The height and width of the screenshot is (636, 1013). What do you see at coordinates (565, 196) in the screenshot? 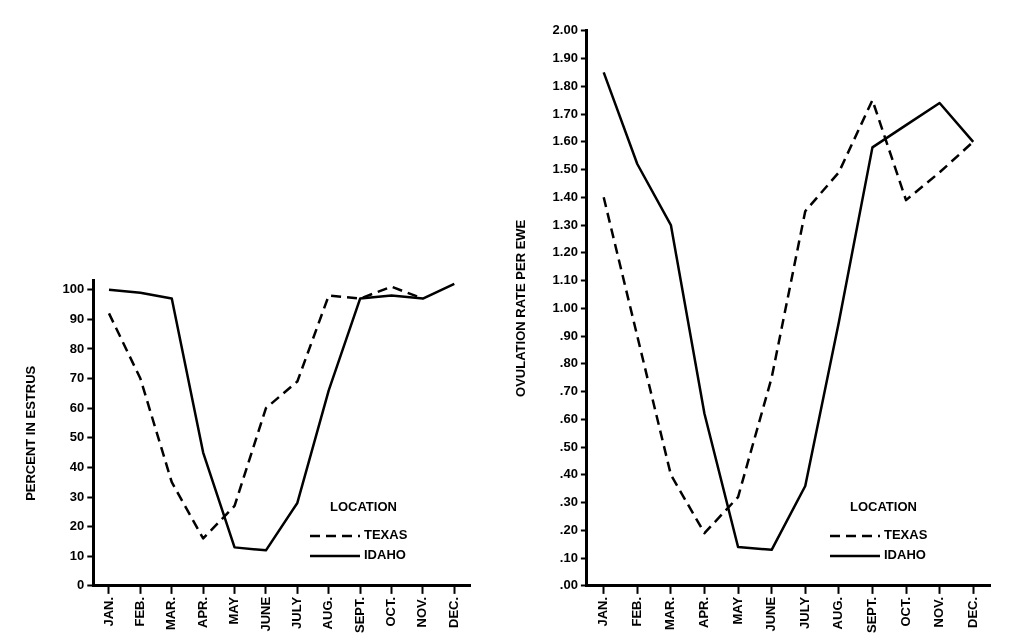
I see `y-tick-label: 1.40` at bounding box center [565, 196].